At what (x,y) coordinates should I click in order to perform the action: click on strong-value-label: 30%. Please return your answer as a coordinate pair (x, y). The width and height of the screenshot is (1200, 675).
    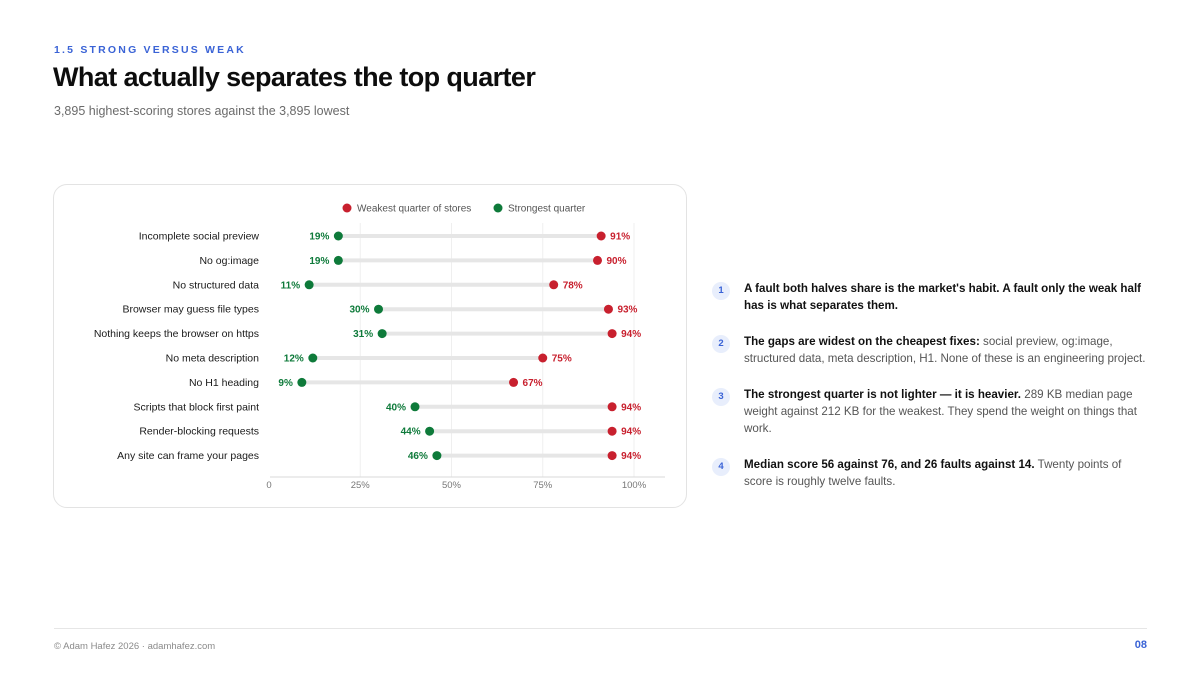
    Looking at the image, I should click on (359, 310).